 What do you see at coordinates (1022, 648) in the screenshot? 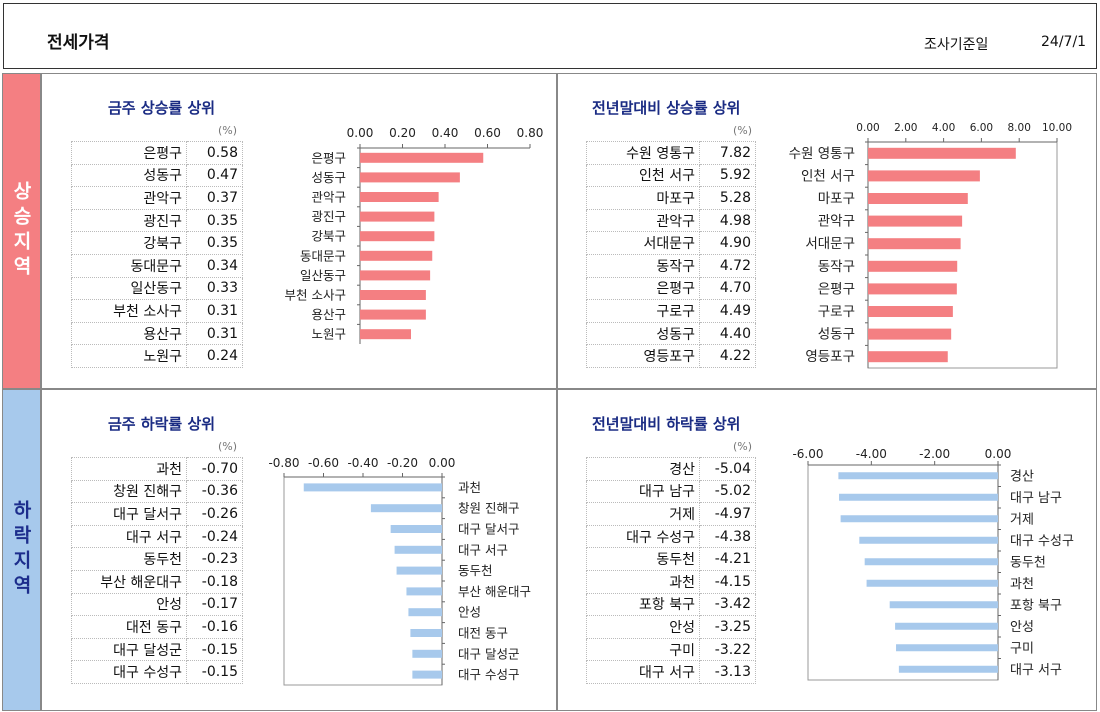
I see `category-label: 구미` at bounding box center [1022, 648].